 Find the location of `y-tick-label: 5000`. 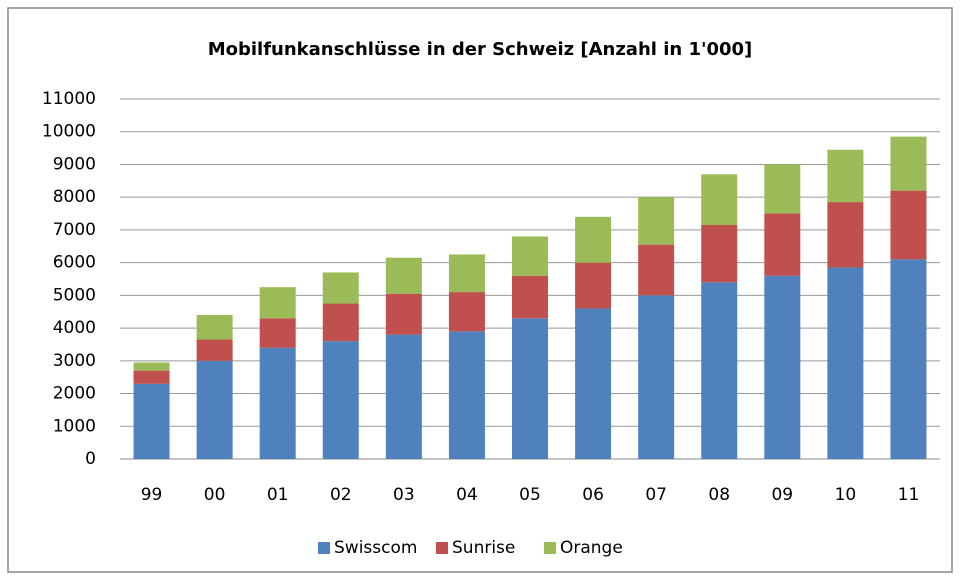

y-tick-label: 5000 is located at coordinates (74, 295).